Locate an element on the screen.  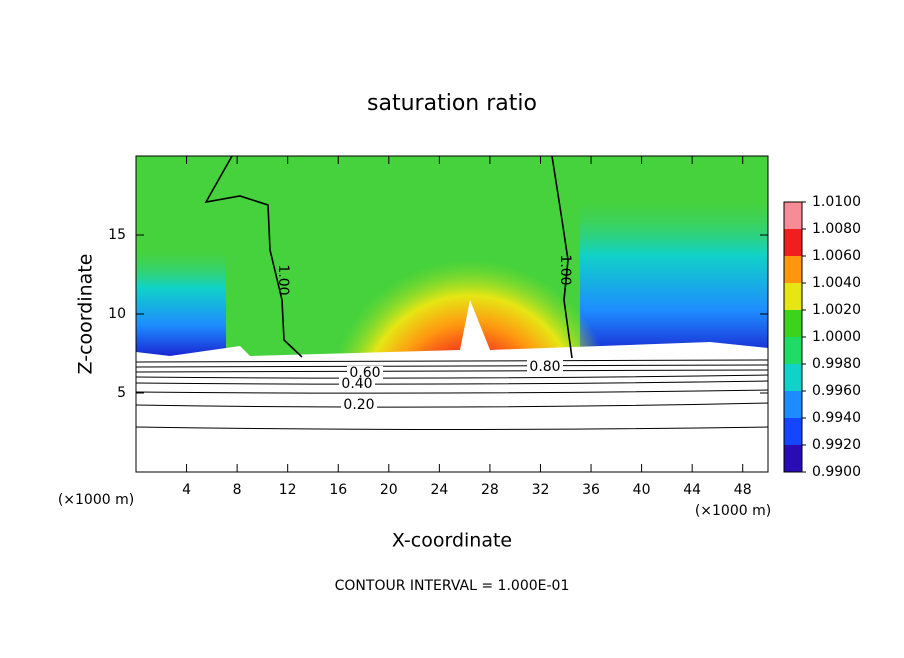
colorbar-tick-label: 0.9920 is located at coordinates (836, 445).